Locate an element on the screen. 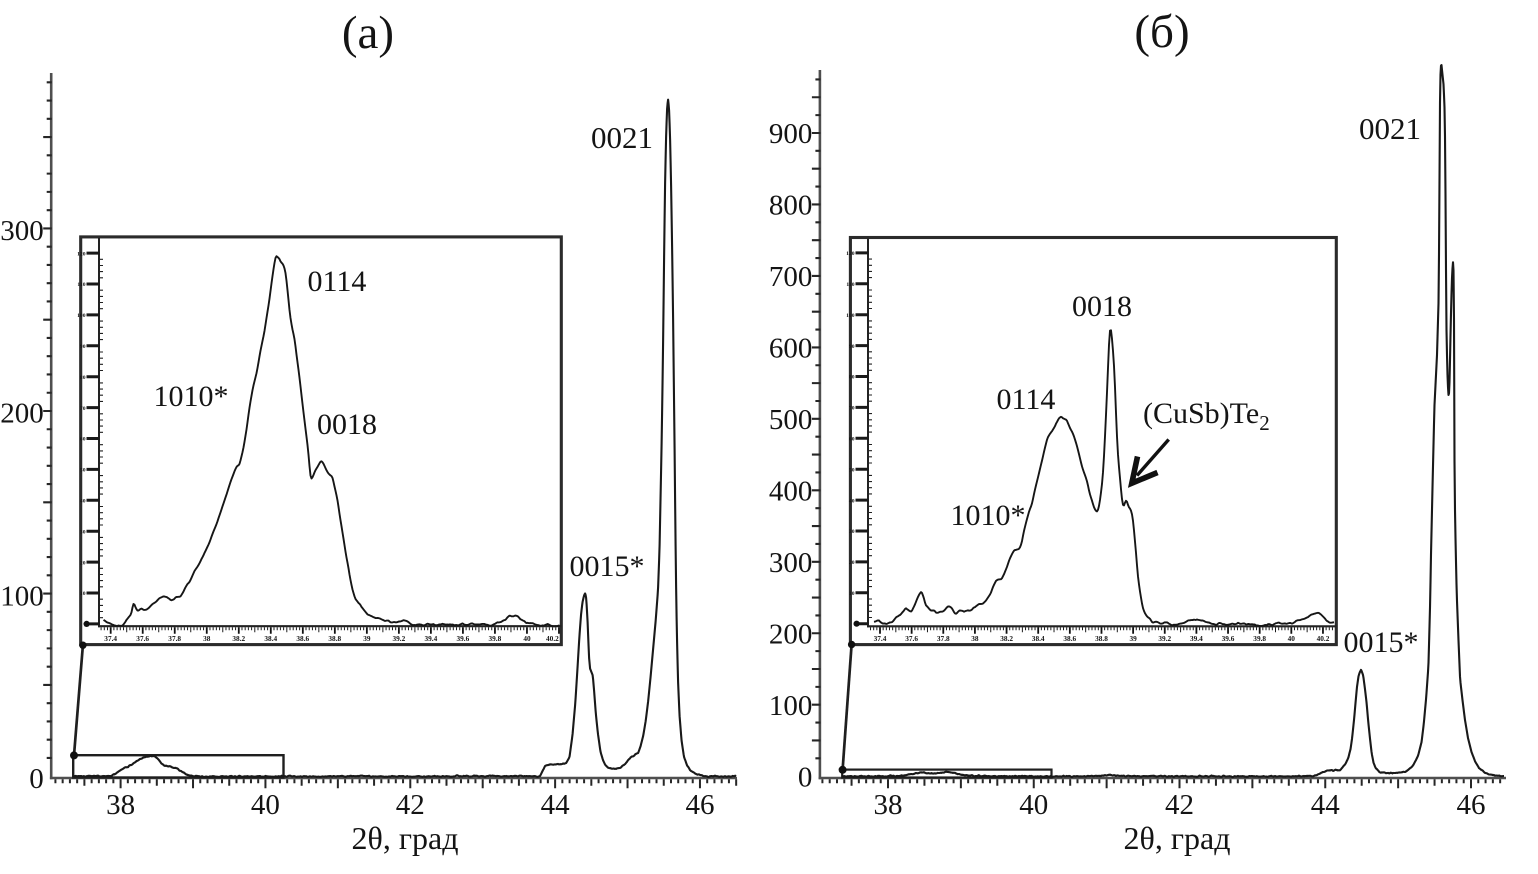  svg-text: 600 is located at coordinates (791, 348).